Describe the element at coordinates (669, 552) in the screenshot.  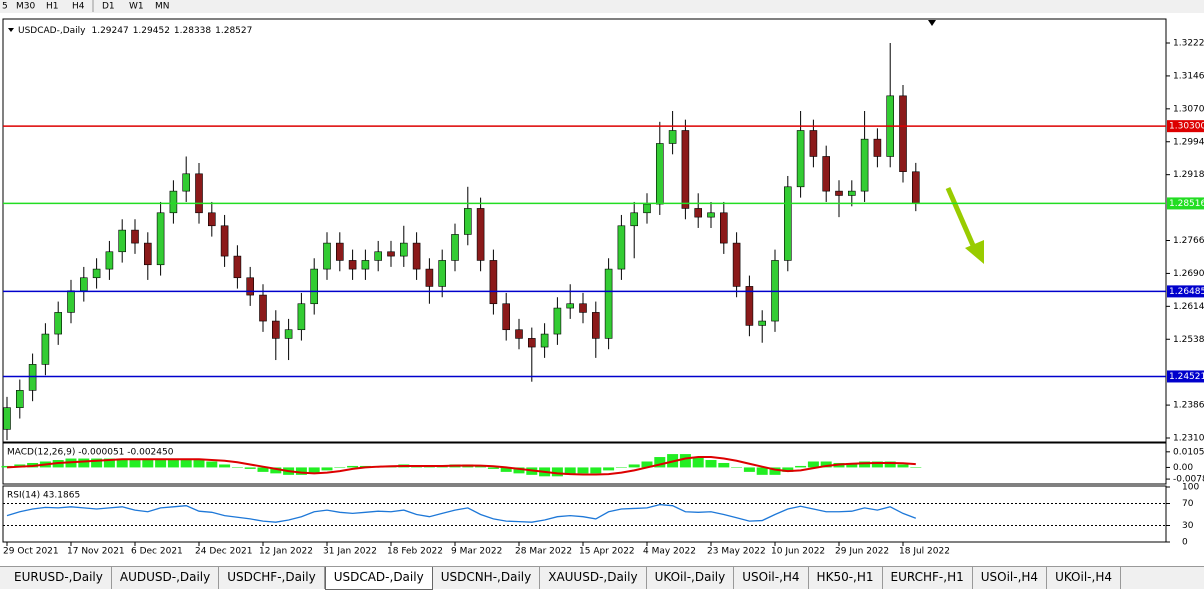
I see `x-tick-label: 4 May 2022` at that location.